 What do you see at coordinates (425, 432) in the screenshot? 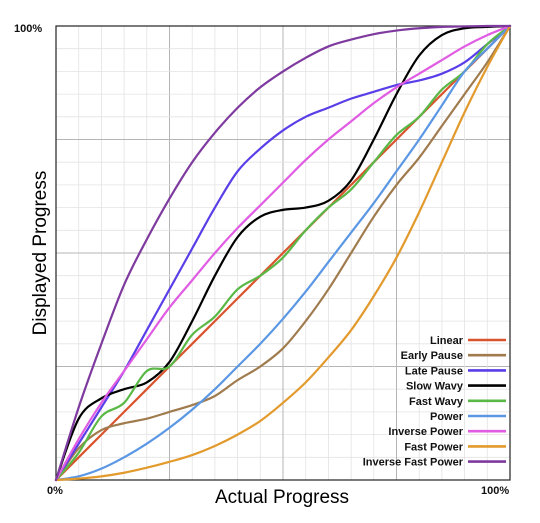
I see `legend-label-inverse-power: Inverse Power` at bounding box center [425, 432].